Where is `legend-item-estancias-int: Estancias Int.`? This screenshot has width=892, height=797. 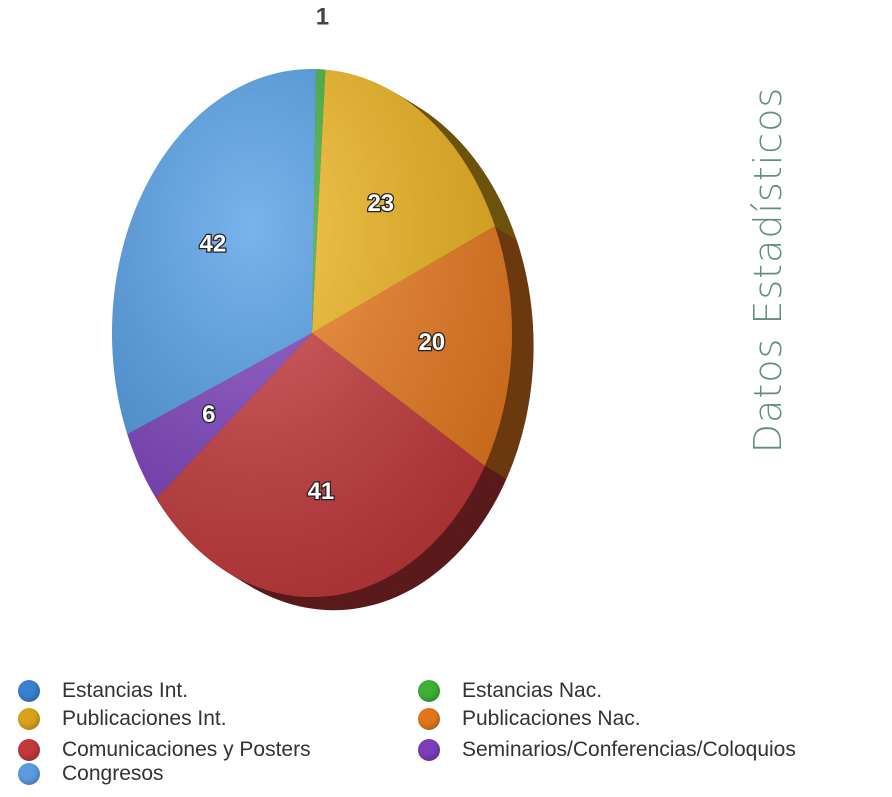 legend-item-estancias-int: Estancias Int. is located at coordinates (103, 691).